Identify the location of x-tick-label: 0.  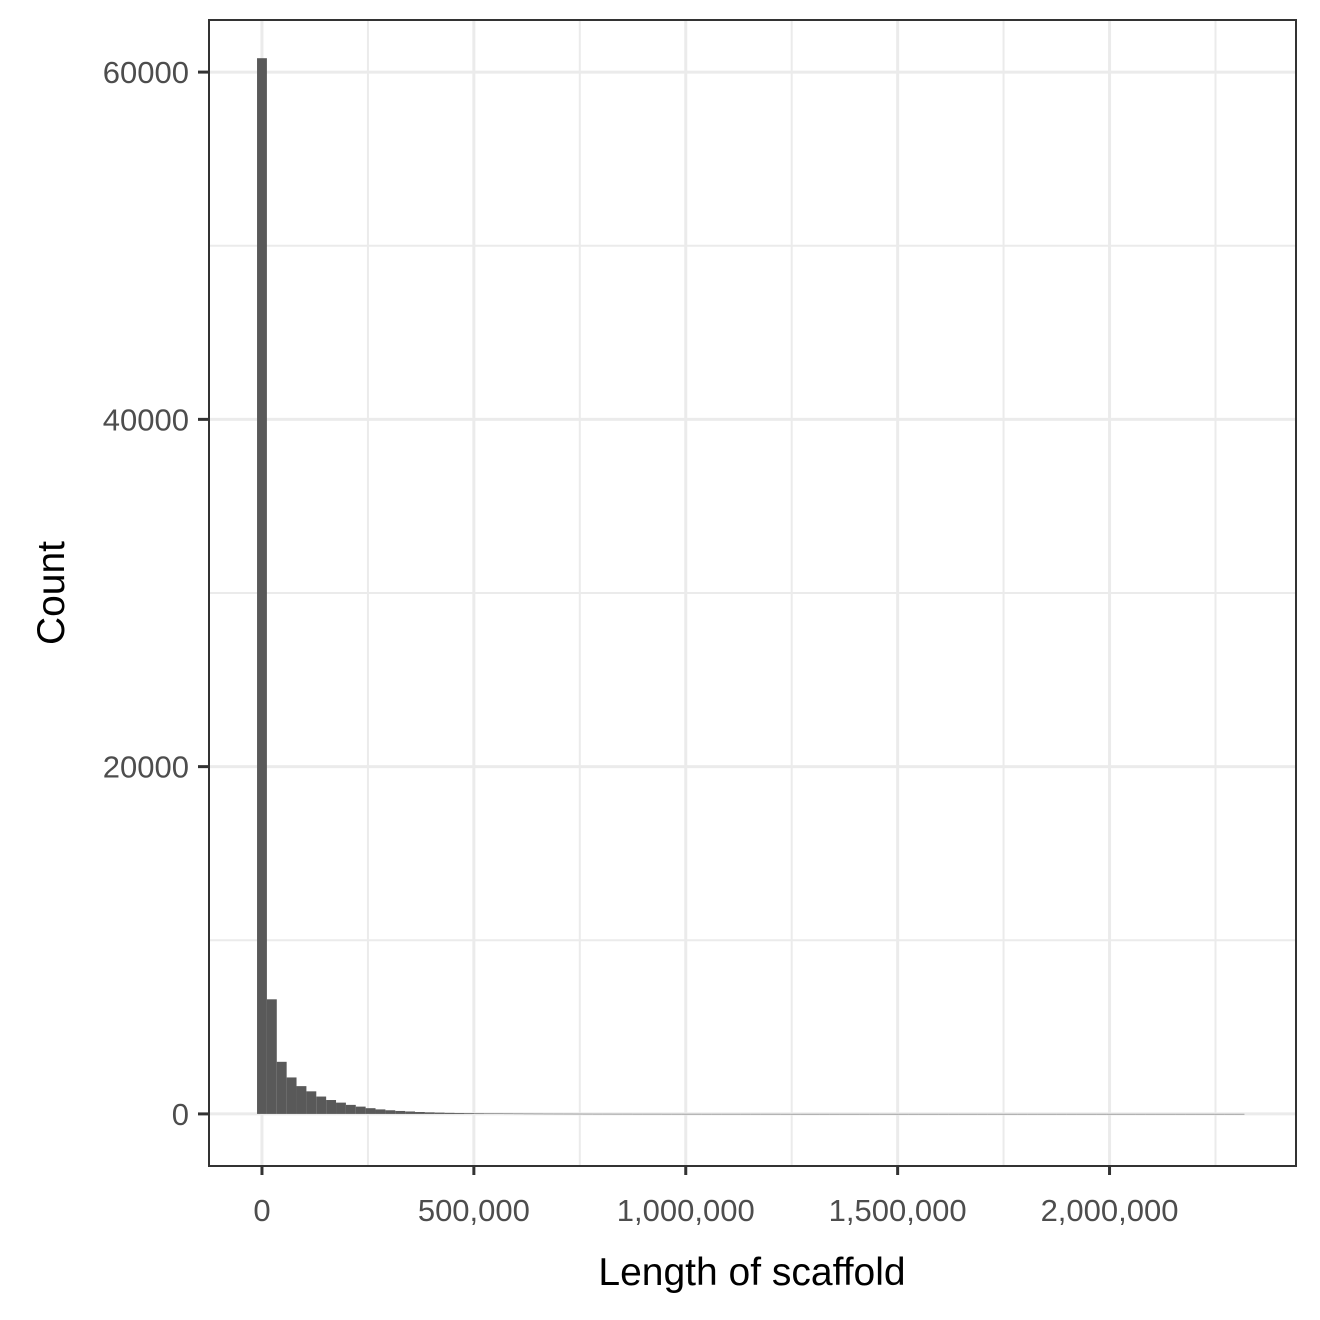
(261, 1210).